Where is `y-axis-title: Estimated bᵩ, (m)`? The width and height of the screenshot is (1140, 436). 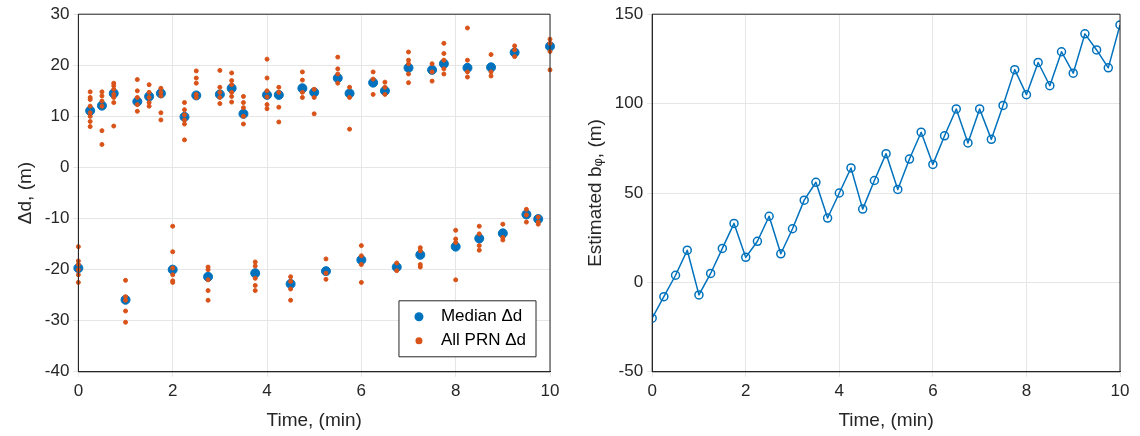
y-axis-title: Estimated bᵩ, (m) is located at coordinates (594, 193).